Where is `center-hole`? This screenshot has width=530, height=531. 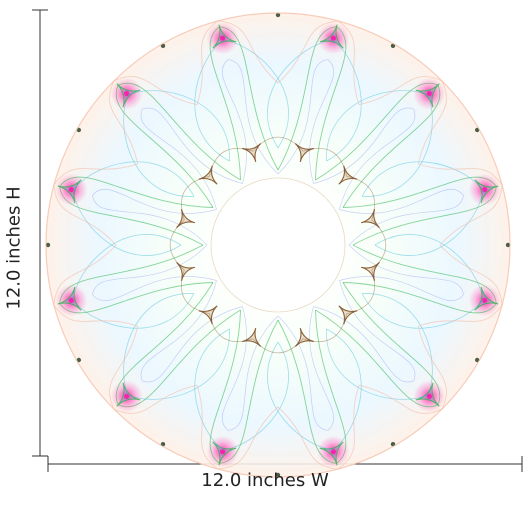 center-hole is located at coordinates (278, 245).